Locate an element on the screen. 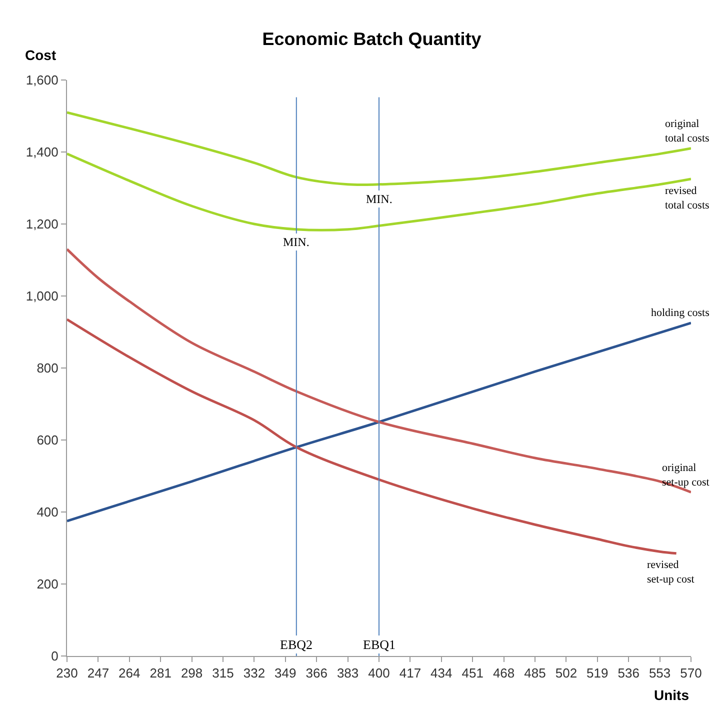  x-tick-label: 230 is located at coordinates (67, 673).